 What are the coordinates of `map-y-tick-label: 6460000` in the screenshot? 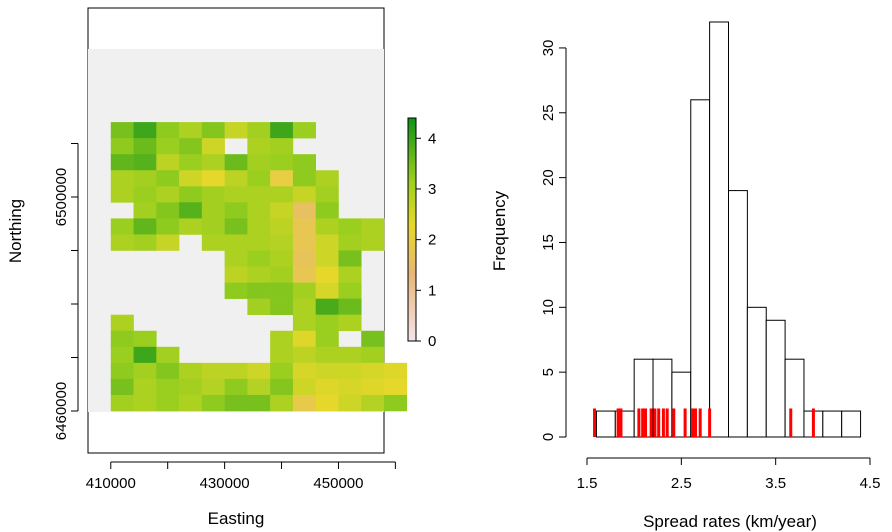 It's located at (61, 411).